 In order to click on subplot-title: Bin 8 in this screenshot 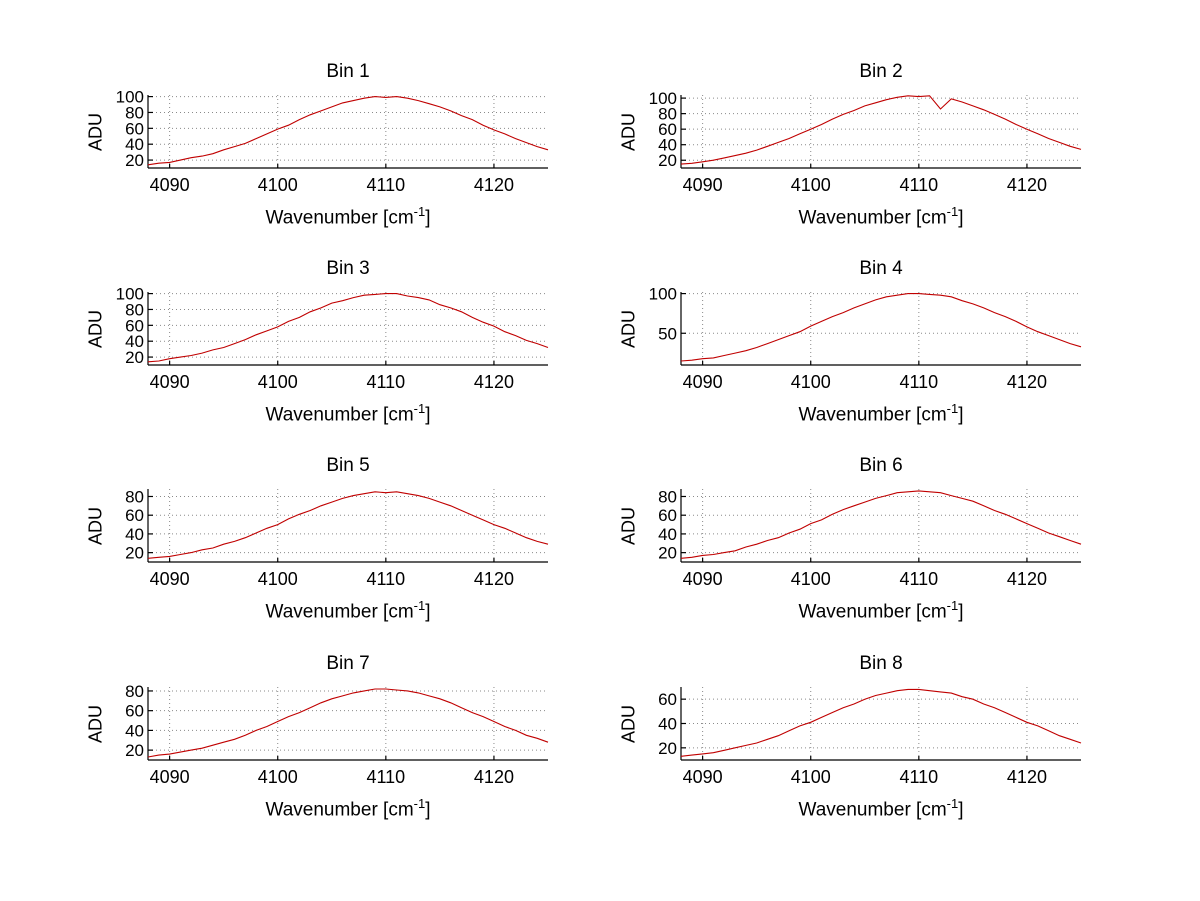, I will do `click(881, 663)`.